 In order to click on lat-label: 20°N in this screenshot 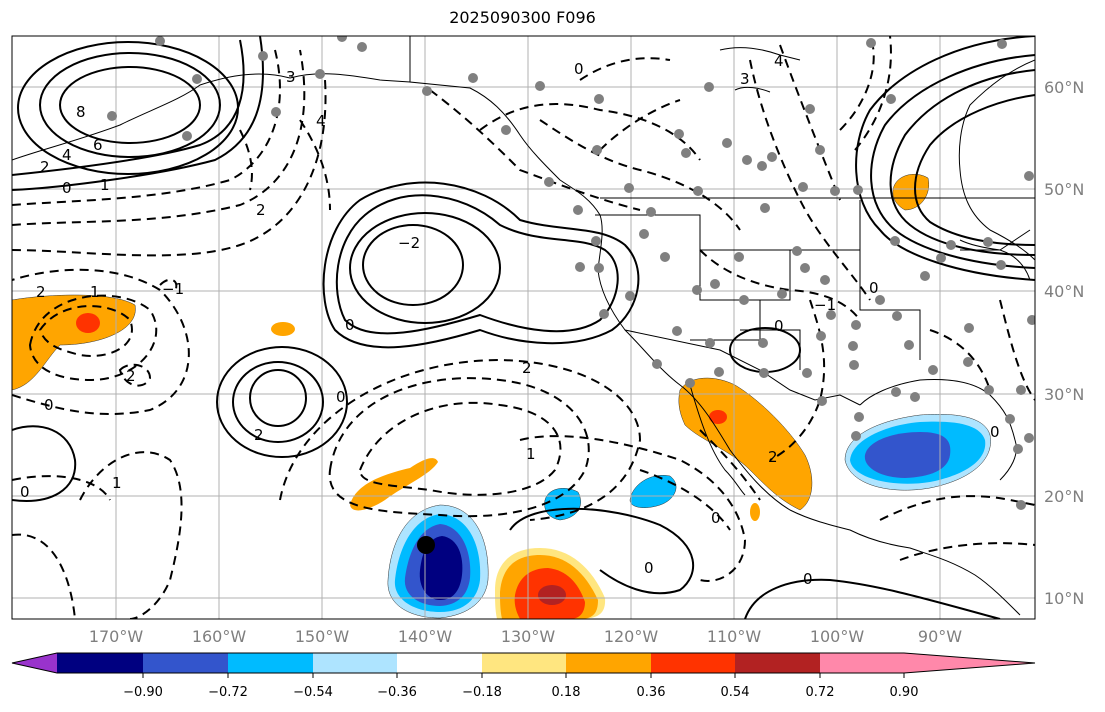, I will do `click(1064, 496)`.